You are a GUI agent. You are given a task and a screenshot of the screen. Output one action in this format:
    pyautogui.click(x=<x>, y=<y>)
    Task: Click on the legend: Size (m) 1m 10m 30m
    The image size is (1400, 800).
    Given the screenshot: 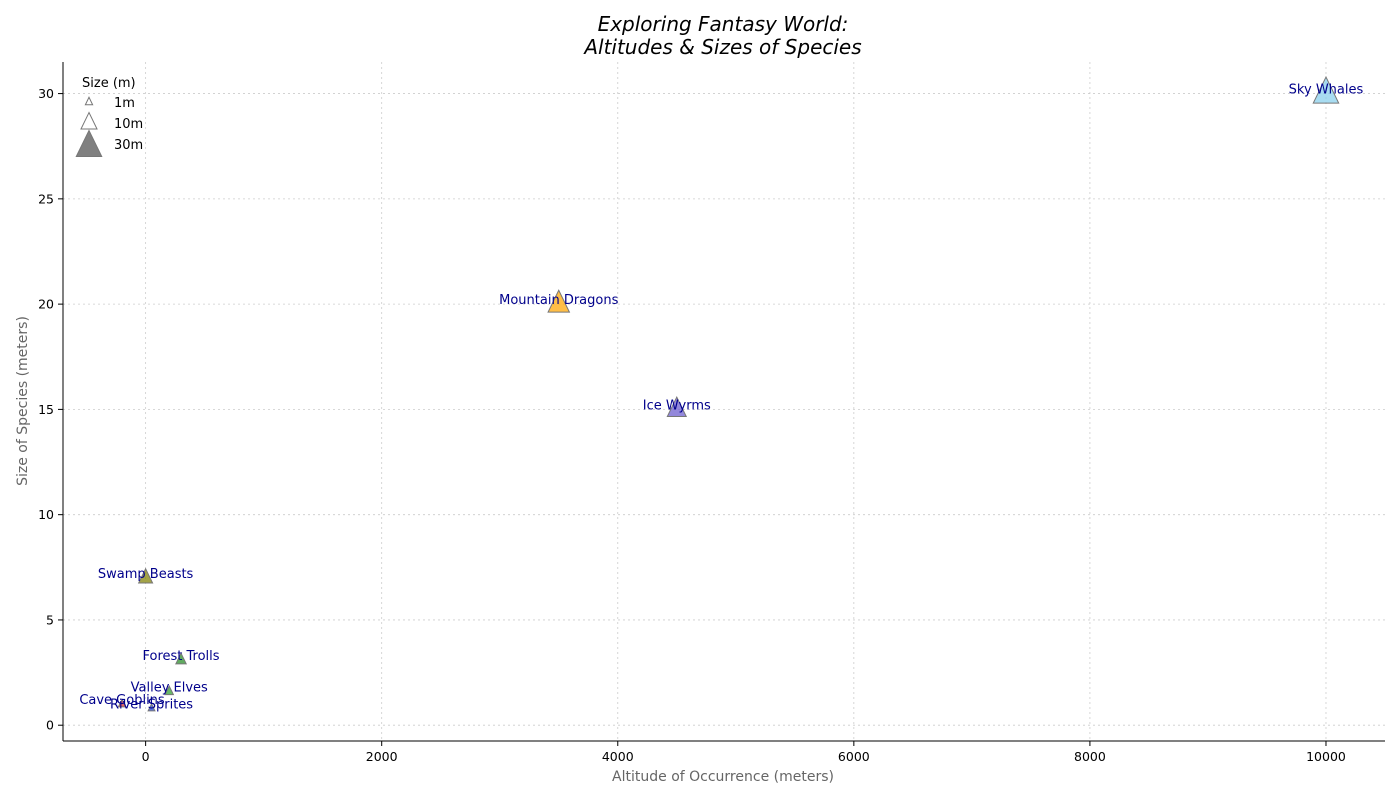 What is the action you would take?
    pyautogui.click(x=109, y=117)
    